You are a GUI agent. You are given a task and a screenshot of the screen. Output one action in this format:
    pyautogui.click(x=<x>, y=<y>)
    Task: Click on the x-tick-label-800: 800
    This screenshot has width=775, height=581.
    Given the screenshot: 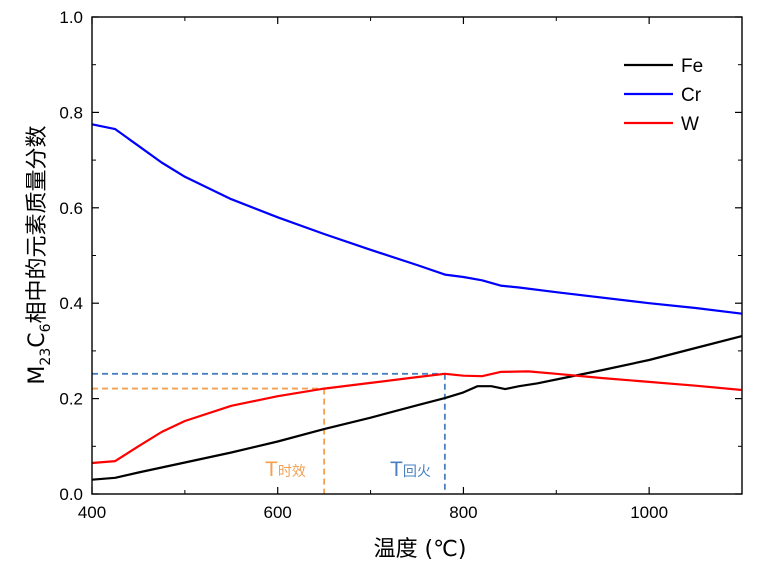 What is the action you would take?
    pyautogui.click(x=463, y=512)
    